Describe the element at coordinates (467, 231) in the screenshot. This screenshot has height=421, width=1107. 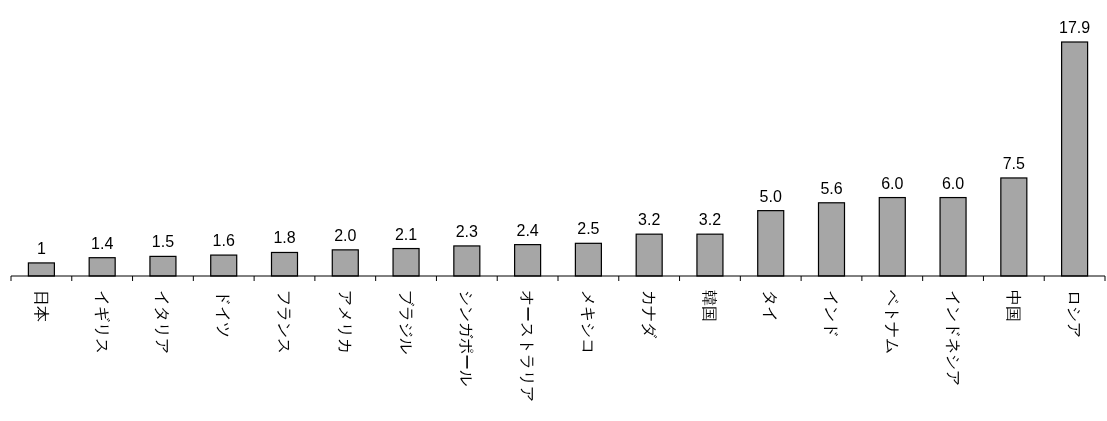
I see `data-label: 2.3` at that location.